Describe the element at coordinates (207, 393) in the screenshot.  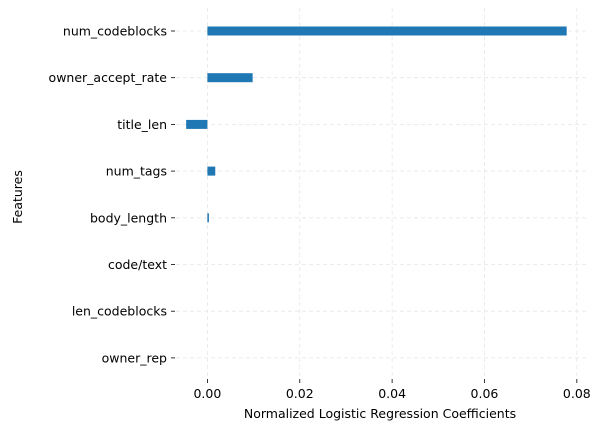
I see `x-tick-label: 0.00` at that location.